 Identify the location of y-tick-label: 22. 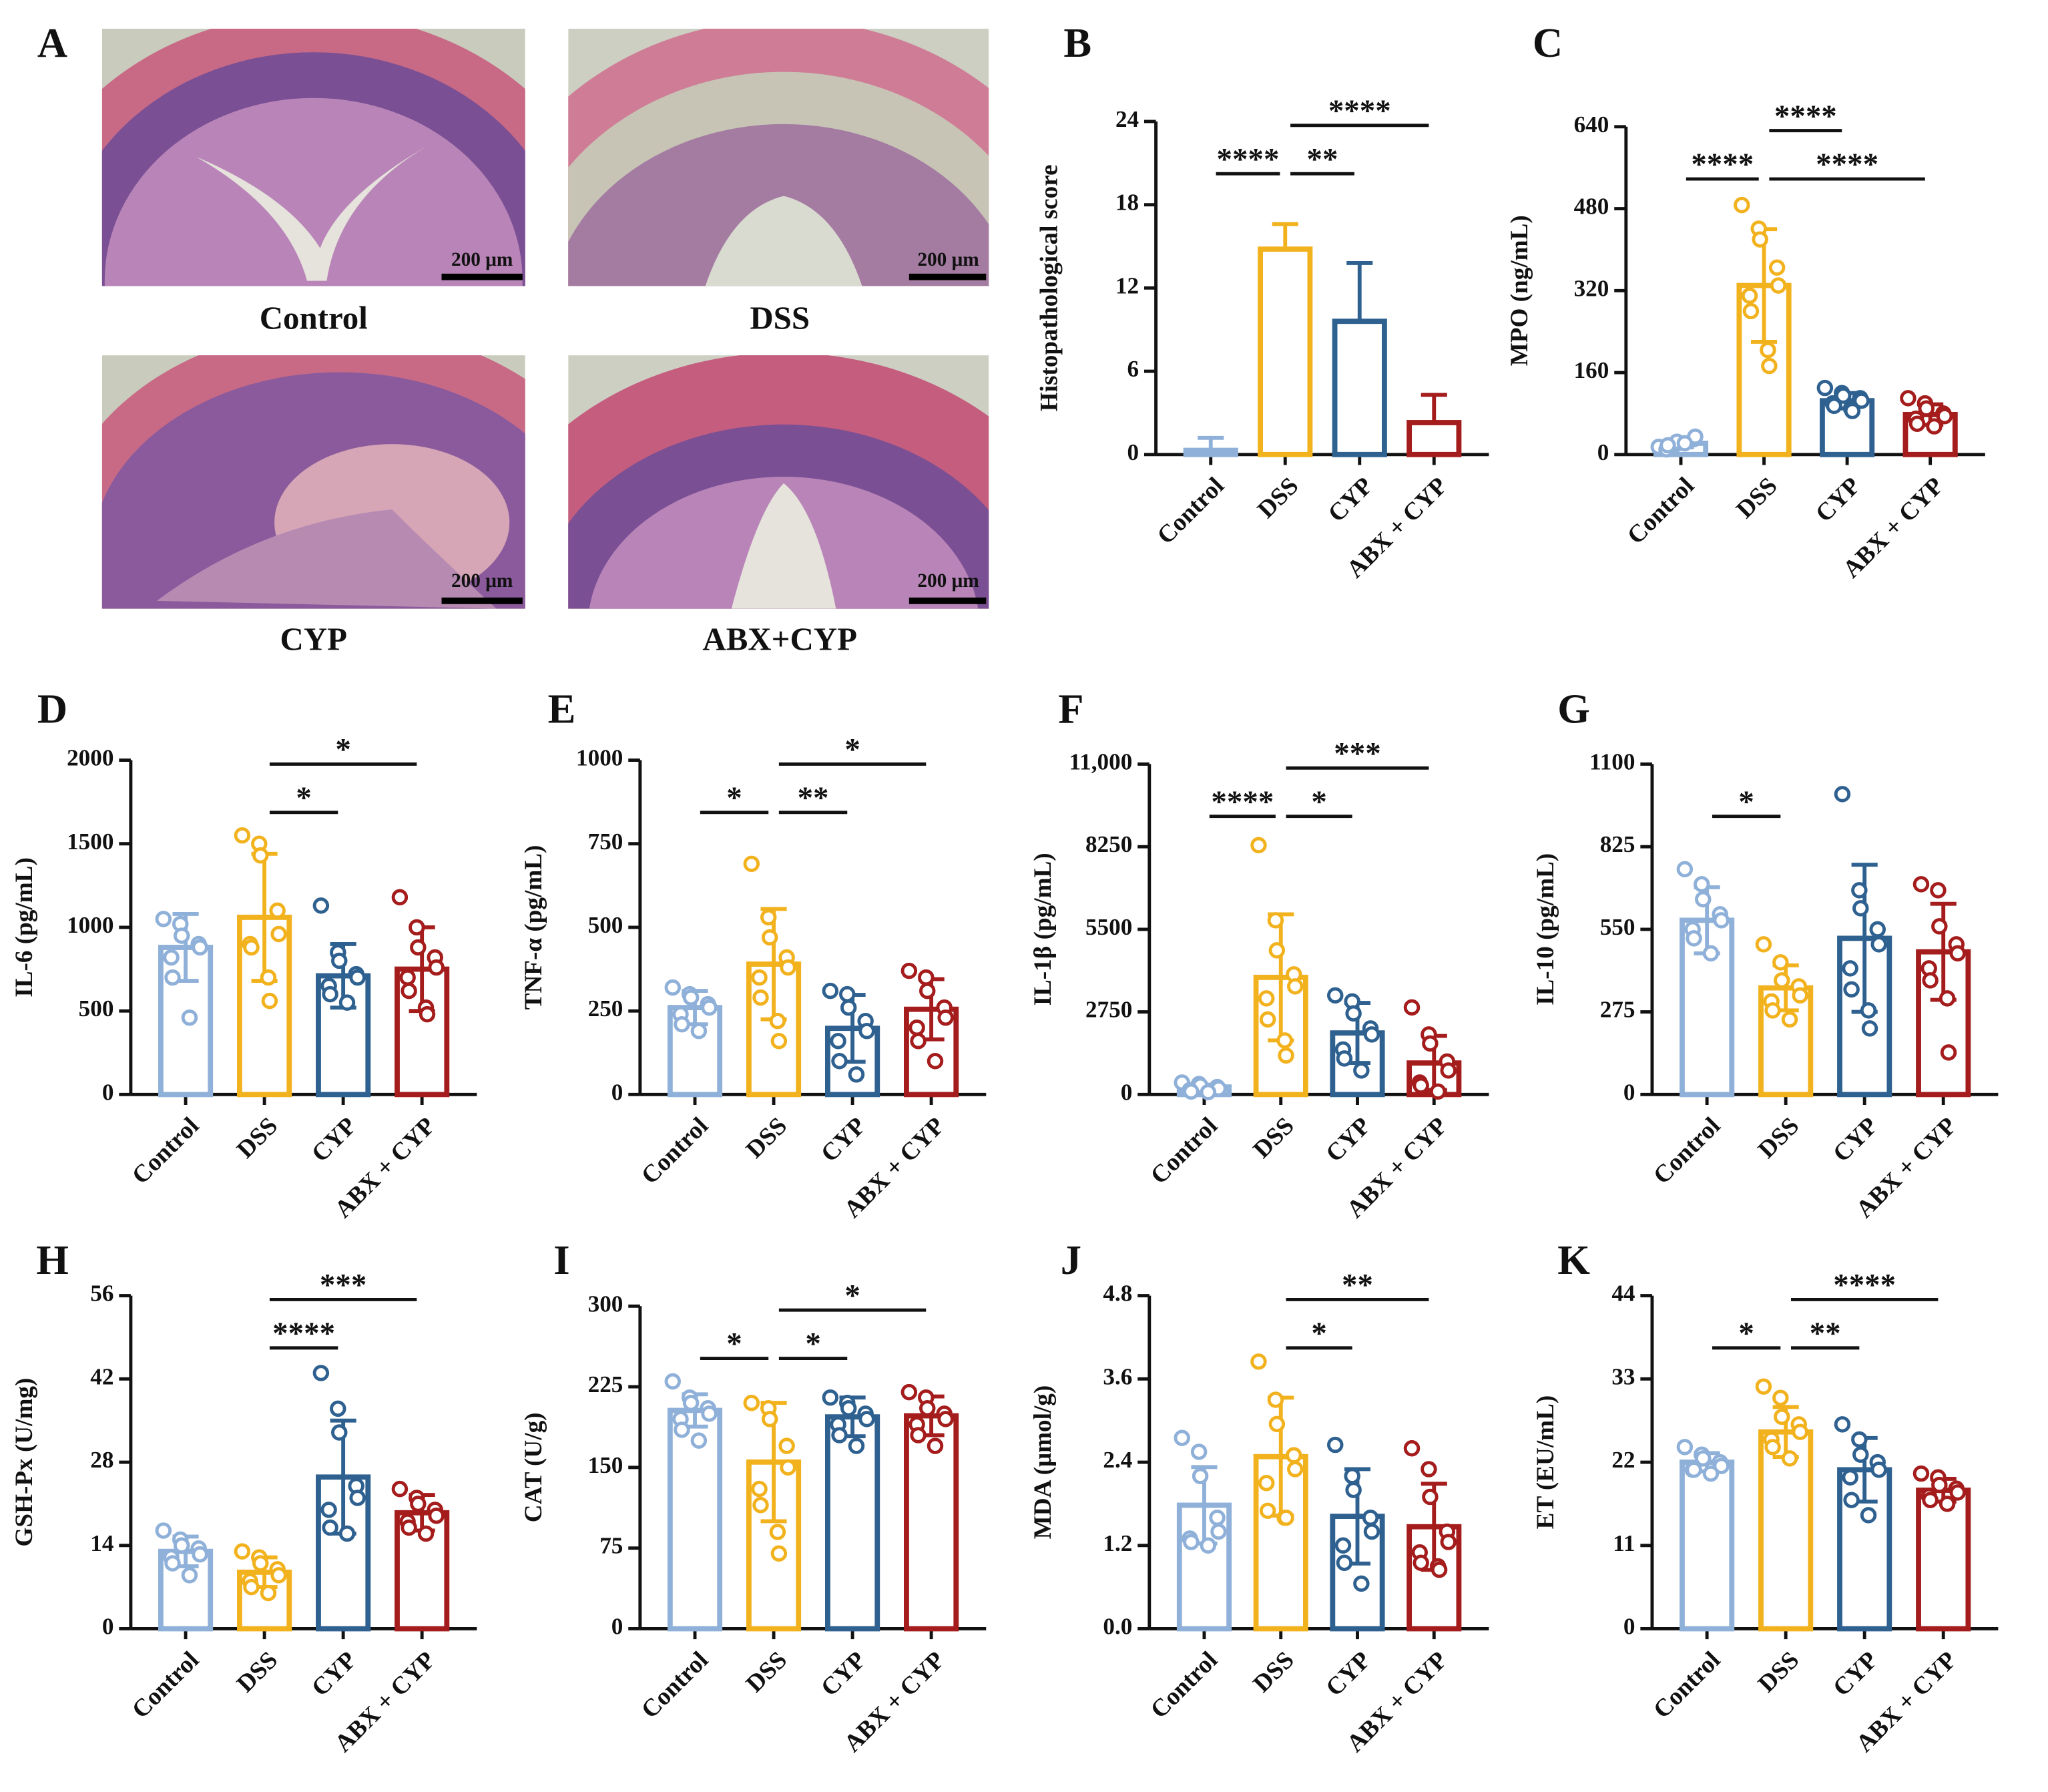
(1623, 1460).